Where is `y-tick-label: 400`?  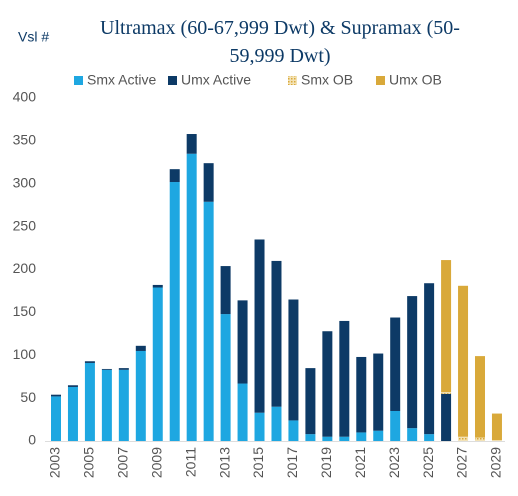 y-tick-label: 400 is located at coordinates (25, 97).